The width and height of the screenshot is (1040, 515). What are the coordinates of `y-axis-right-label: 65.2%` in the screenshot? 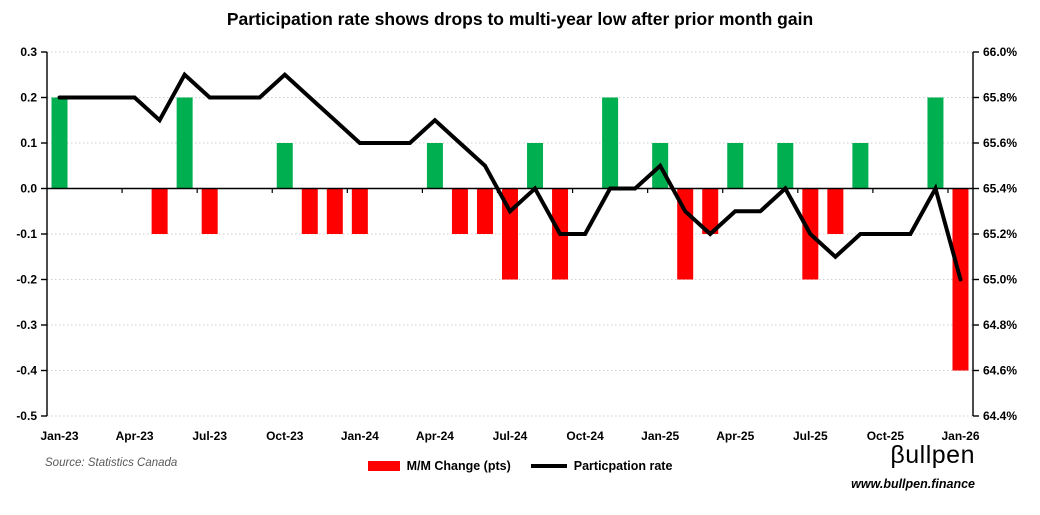 It's located at (1000, 234).